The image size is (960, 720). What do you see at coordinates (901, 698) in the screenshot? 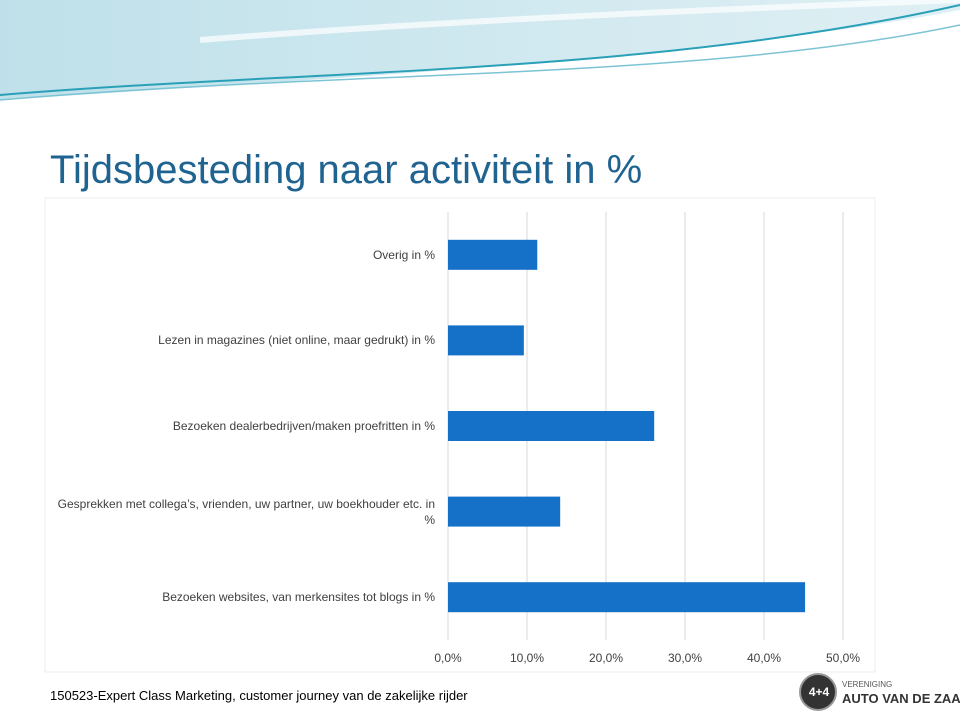
I see `logo-name: AUTO VAN DE ZAAK` at bounding box center [901, 698].